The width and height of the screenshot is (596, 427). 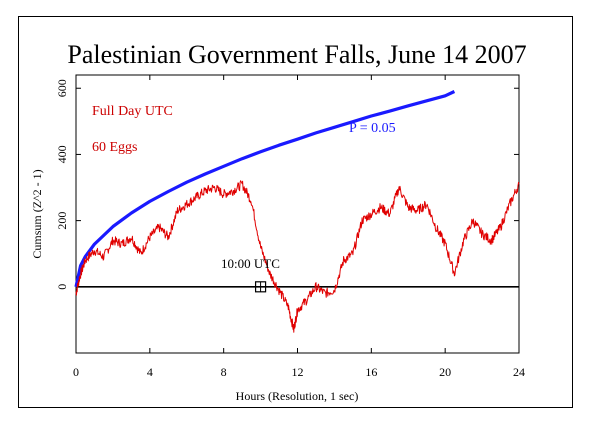 I want to click on y-tick-label: 400, so click(x=62, y=154).